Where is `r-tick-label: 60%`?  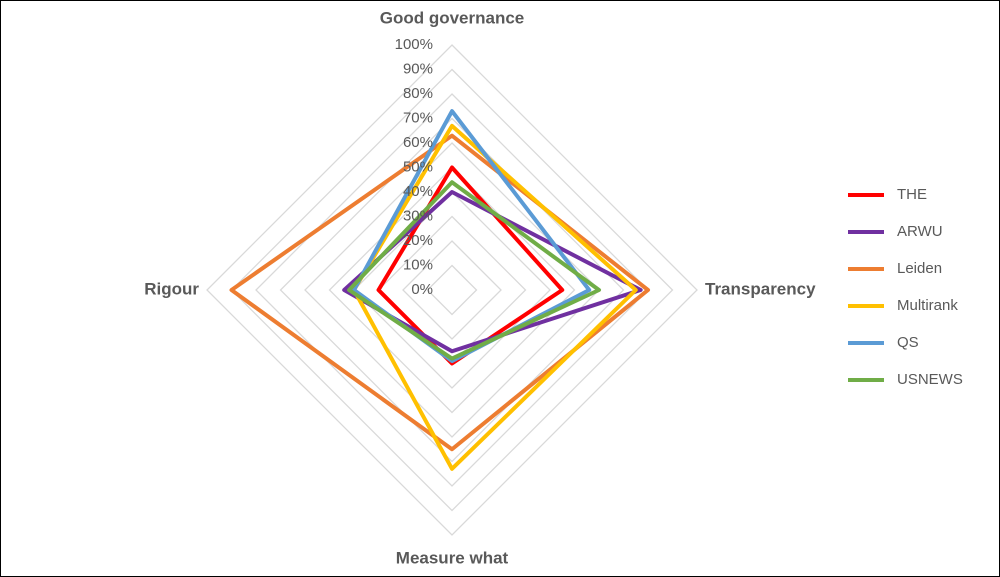 r-tick-label: 60% is located at coordinates (418, 142).